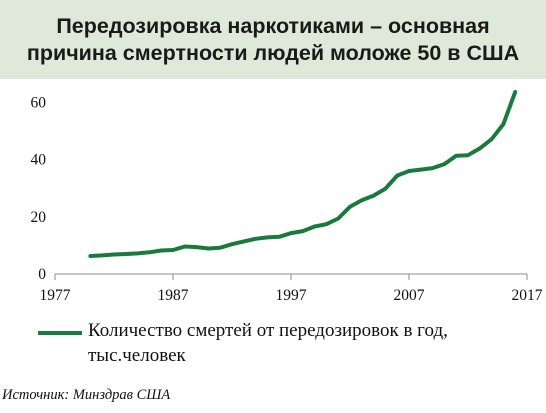 The width and height of the screenshot is (546, 413). What do you see at coordinates (527, 295) in the screenshot?
I see `x-tick-label: 2017` at bounding box center [527, 295].